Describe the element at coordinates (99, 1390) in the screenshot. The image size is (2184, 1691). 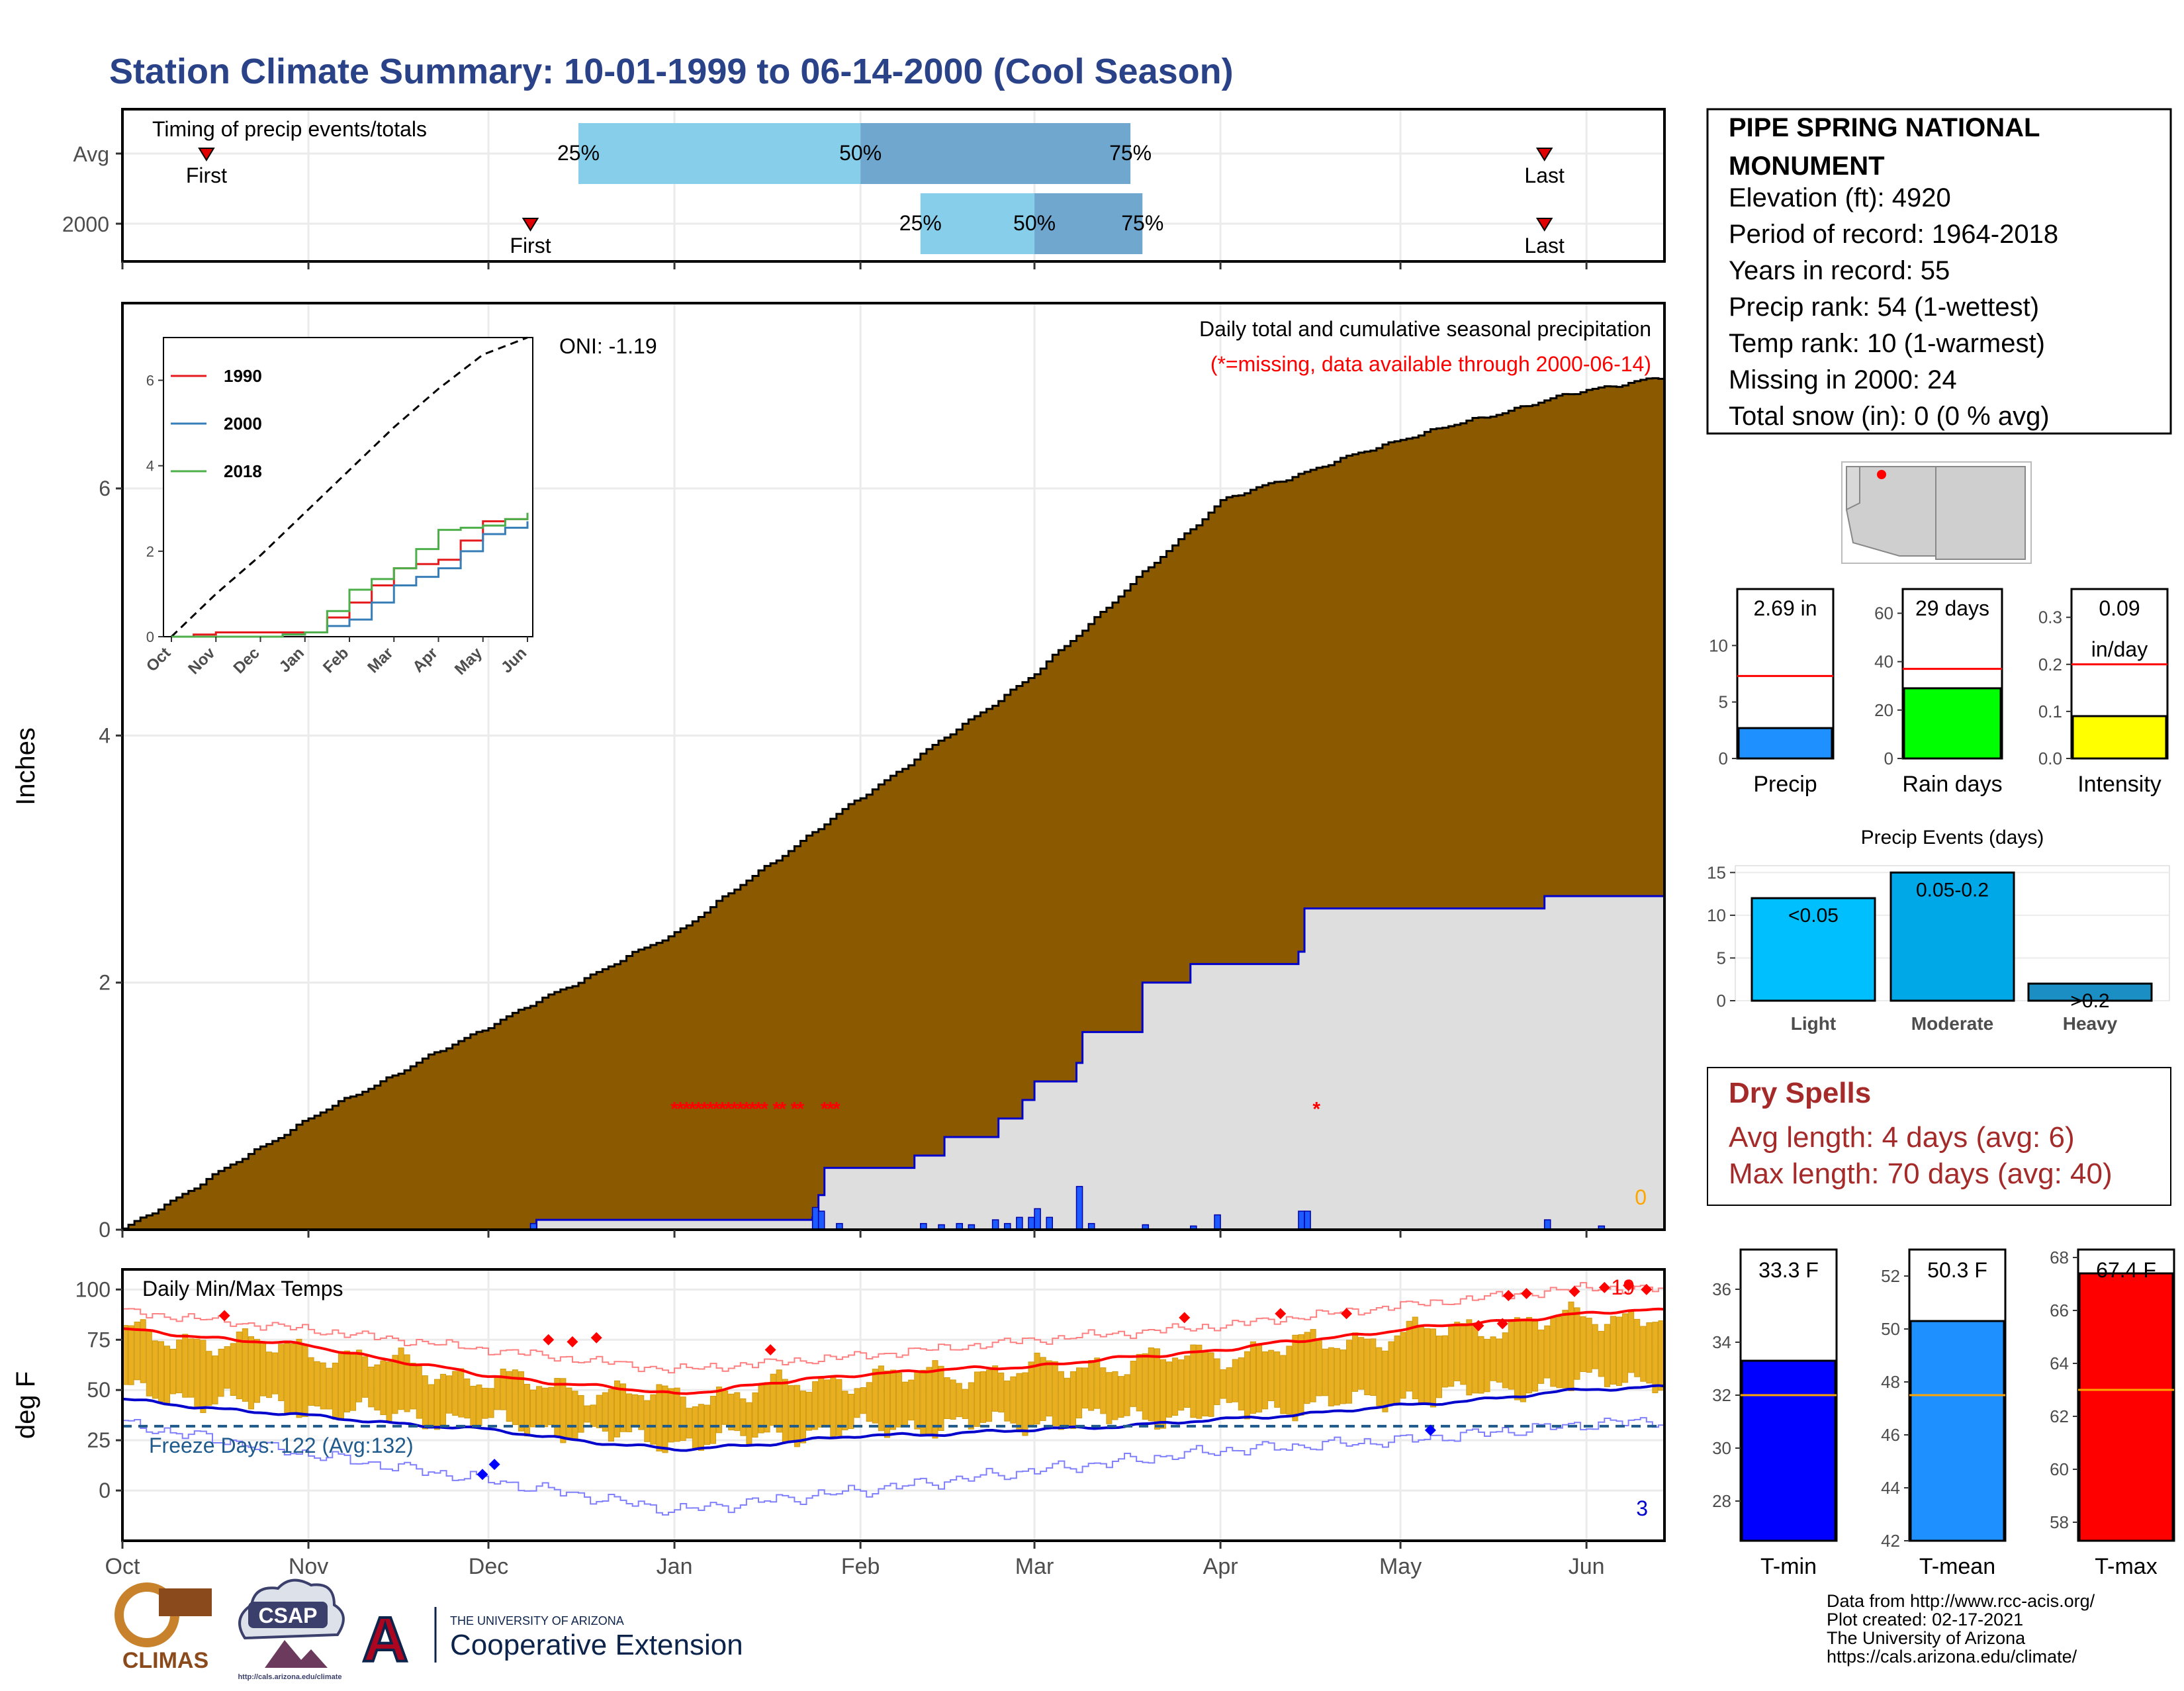
I see `temp-ytick-label: 50` at that location.